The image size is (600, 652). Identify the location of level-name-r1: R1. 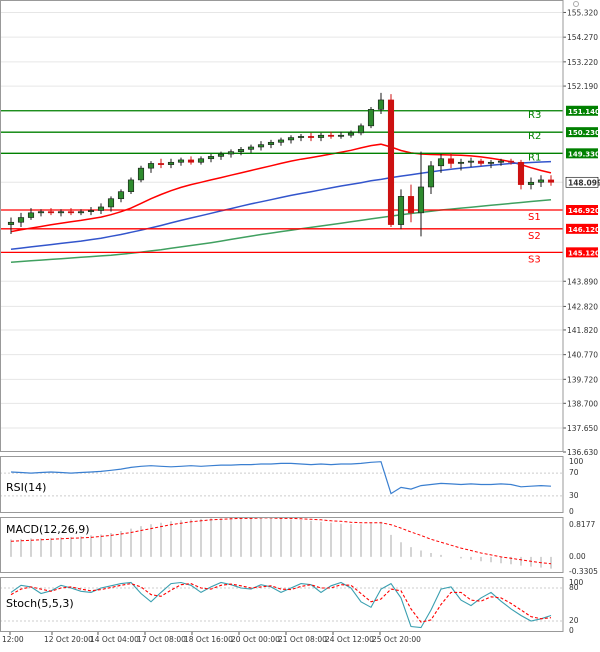
(534, 157).